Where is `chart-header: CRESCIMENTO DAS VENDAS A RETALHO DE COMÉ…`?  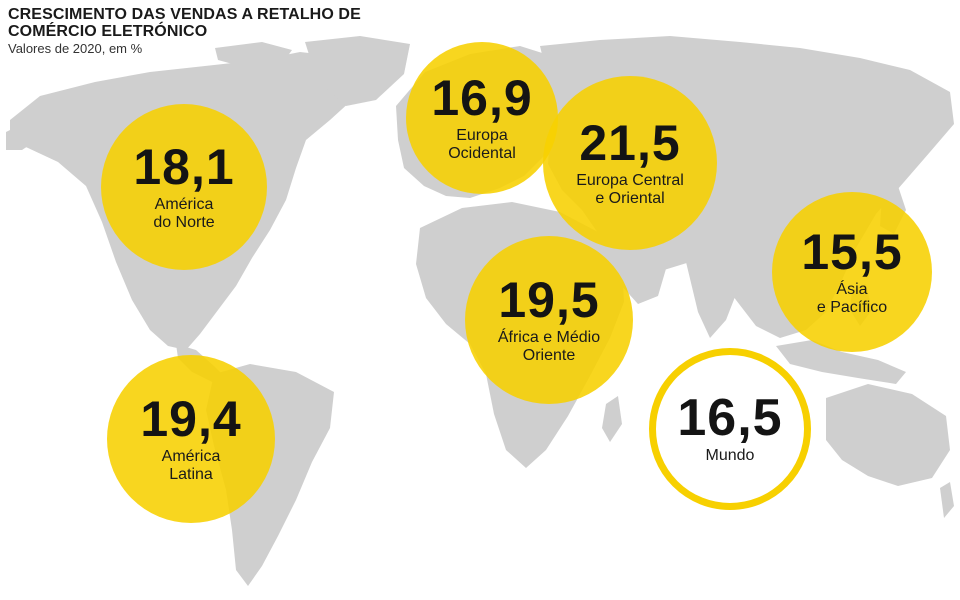
chart-header: CRESCIMENTO DAS VENDAS A RETALHO DE COMÉ… is located at coordinates (188, 31).